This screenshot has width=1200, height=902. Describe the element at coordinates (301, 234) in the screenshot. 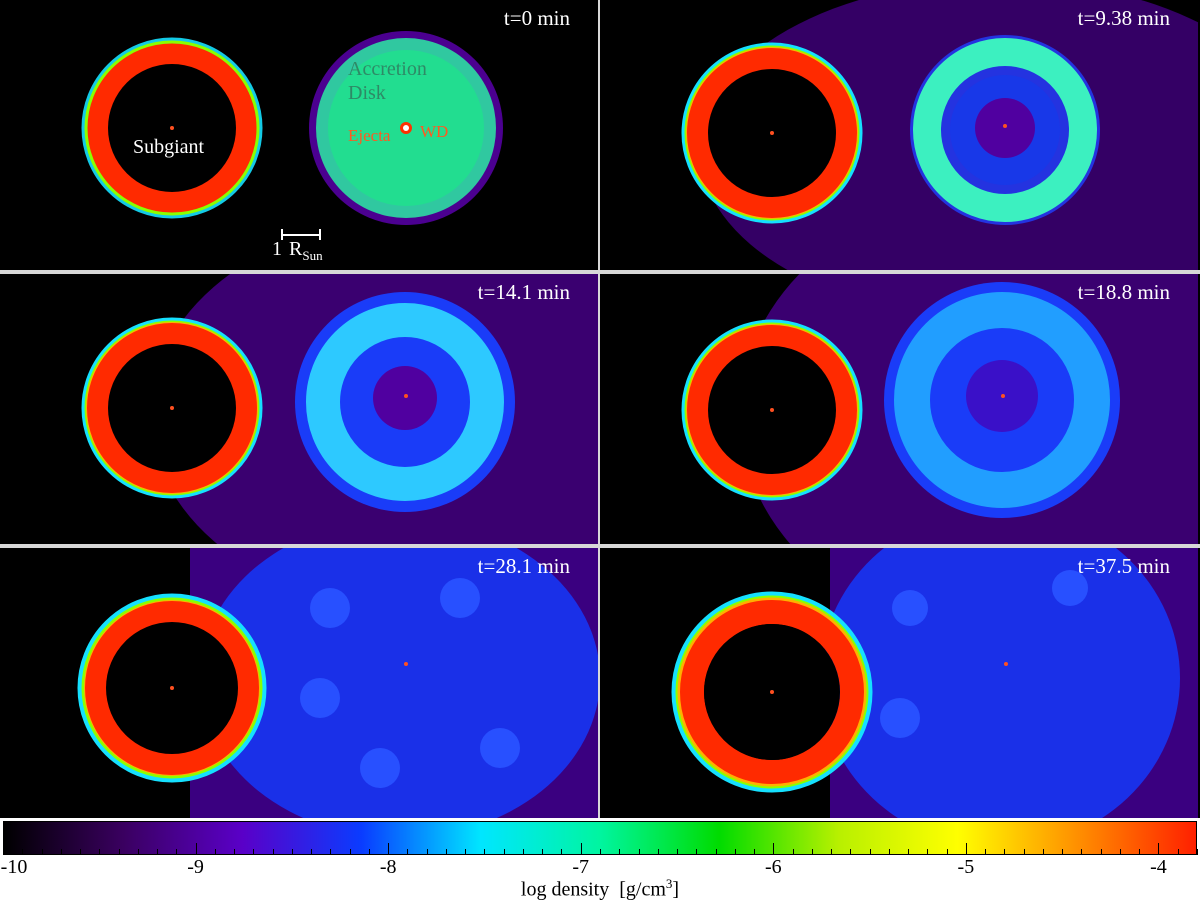

I see `scale-bar` at that location.